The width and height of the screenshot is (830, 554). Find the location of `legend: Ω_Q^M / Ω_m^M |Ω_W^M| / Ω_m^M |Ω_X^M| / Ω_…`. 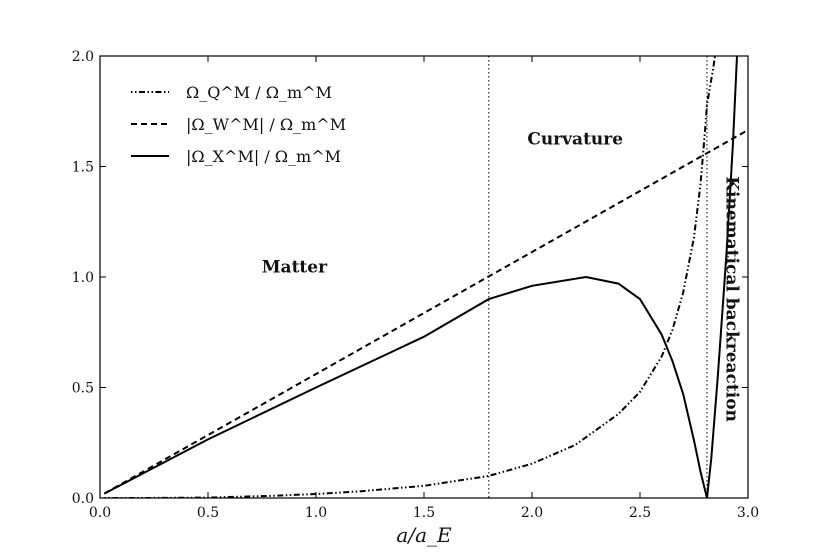

legend: Ω_Q^M / Ω_m^M |Ω_W^M| / Ω_m^M |Ω_X^M| / Ω_… is located at coordinates (238, 124).